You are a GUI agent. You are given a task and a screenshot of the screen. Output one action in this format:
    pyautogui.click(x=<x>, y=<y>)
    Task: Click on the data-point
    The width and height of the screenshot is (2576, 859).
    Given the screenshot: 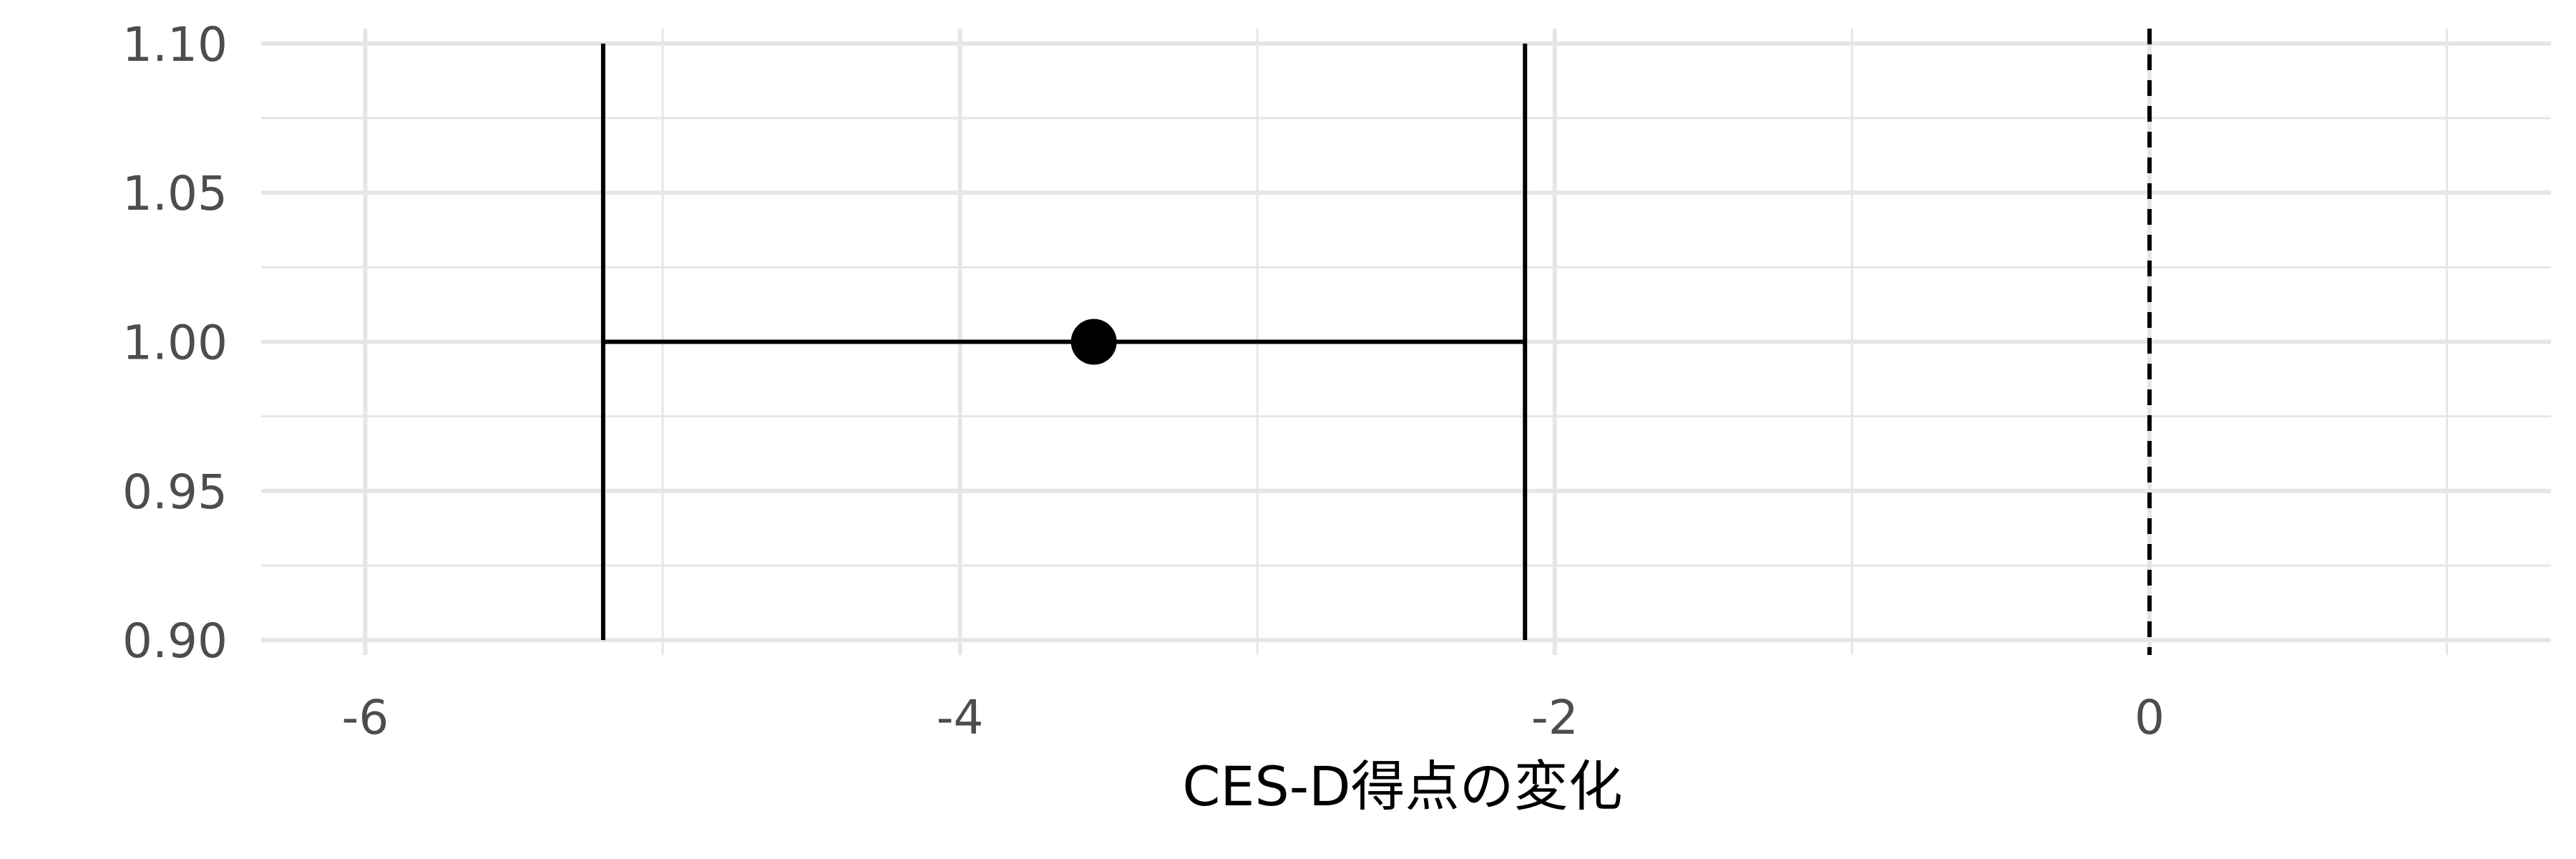 What is the action you would take?
    pyautogui.click(x=1093, y=342)
    